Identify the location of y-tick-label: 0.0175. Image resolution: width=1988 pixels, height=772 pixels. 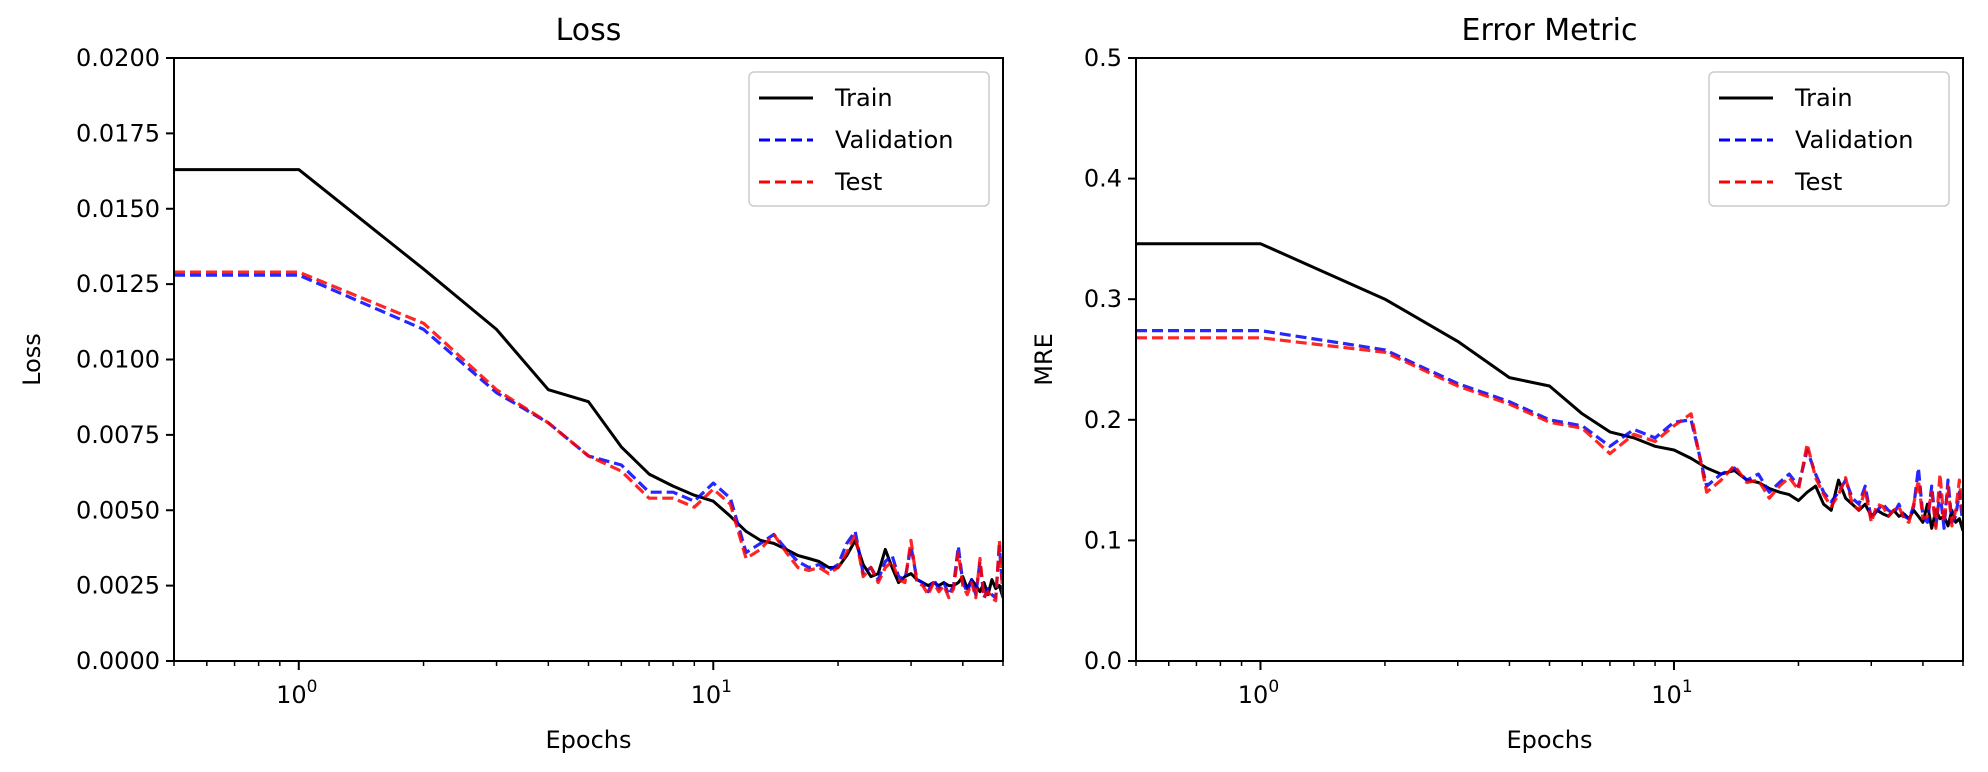
(118, 133).